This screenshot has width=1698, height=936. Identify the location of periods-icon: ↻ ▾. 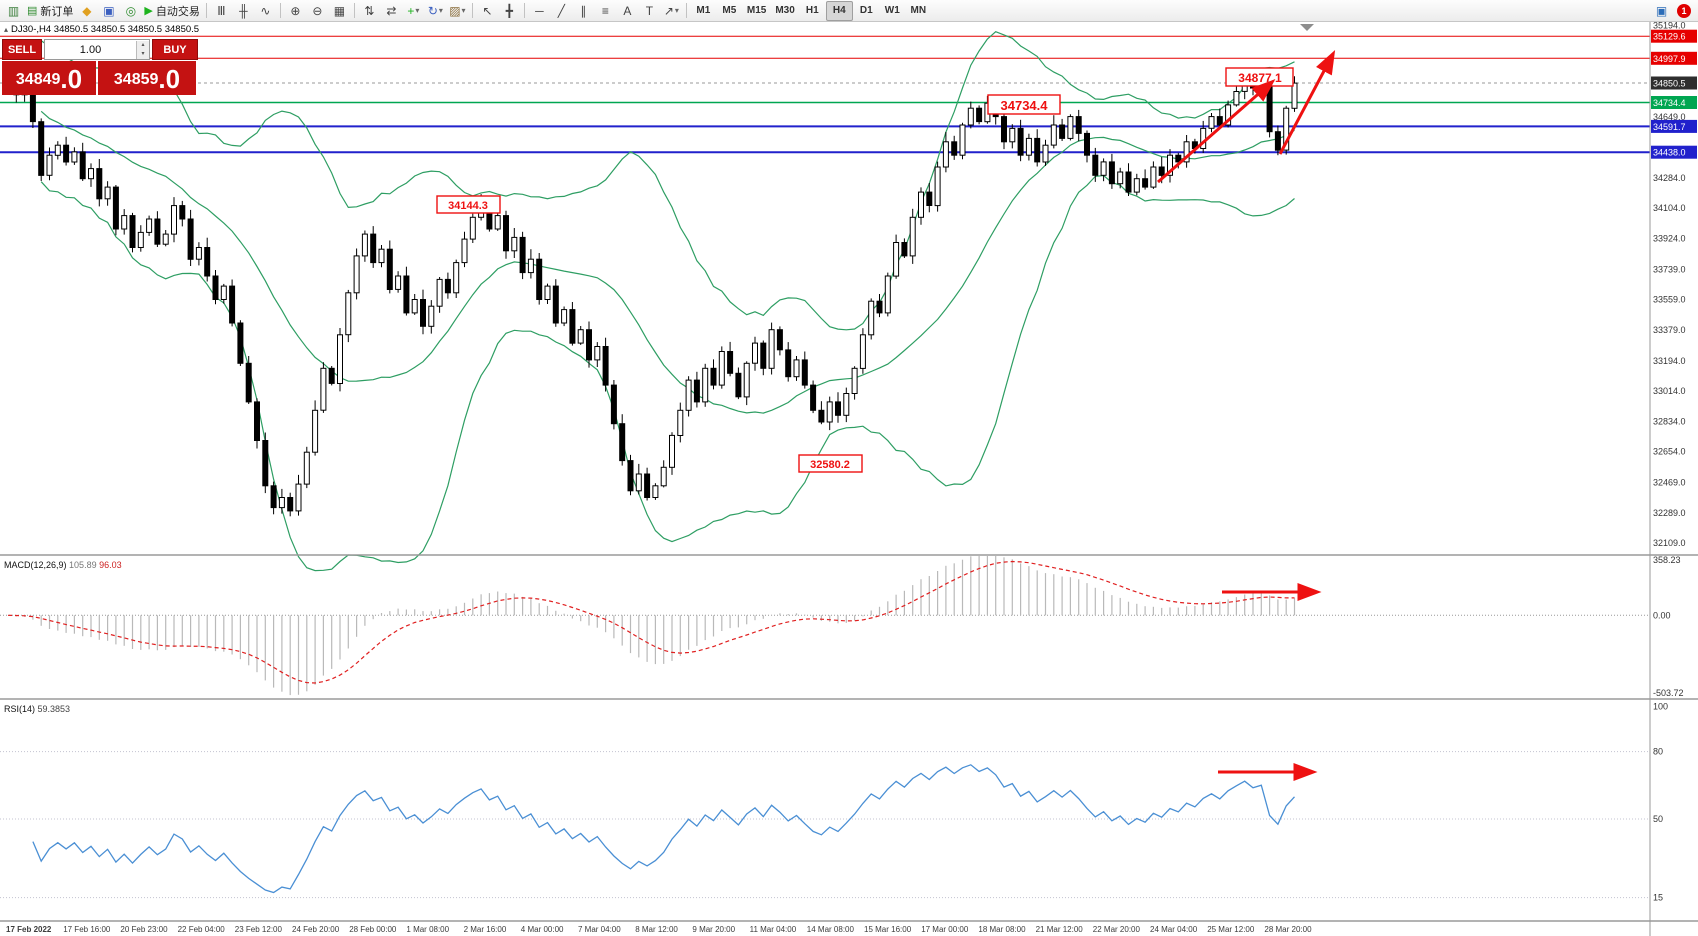
(435, 11).